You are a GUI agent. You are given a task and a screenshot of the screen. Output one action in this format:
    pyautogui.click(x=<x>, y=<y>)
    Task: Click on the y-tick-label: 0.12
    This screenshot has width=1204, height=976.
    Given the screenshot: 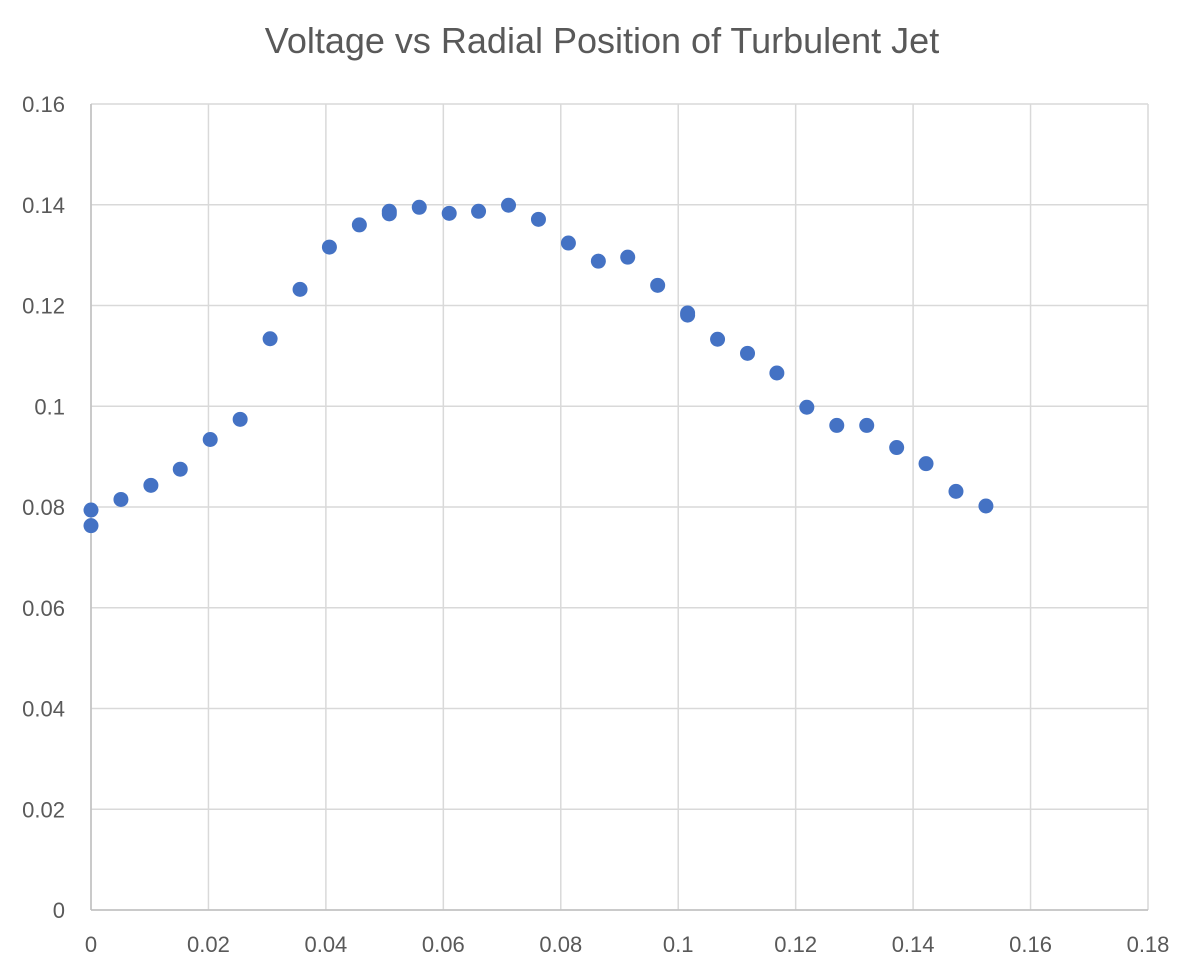 What is the action you would take?
    pyautogui.click(x=43, y=306)
    